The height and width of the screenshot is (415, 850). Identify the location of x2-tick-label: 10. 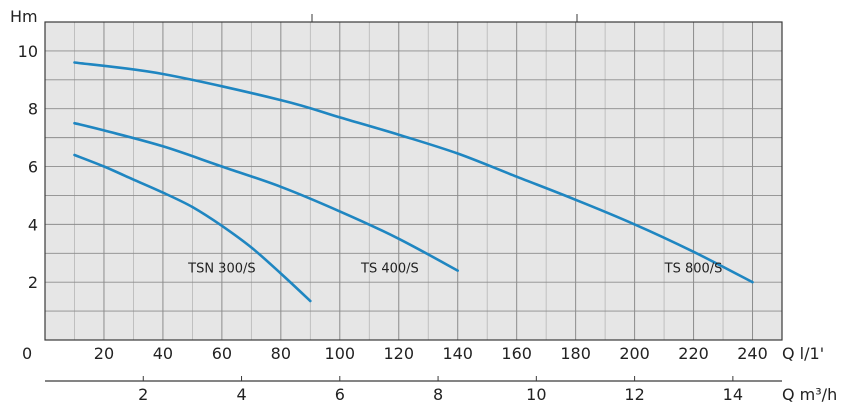
(536, 394).